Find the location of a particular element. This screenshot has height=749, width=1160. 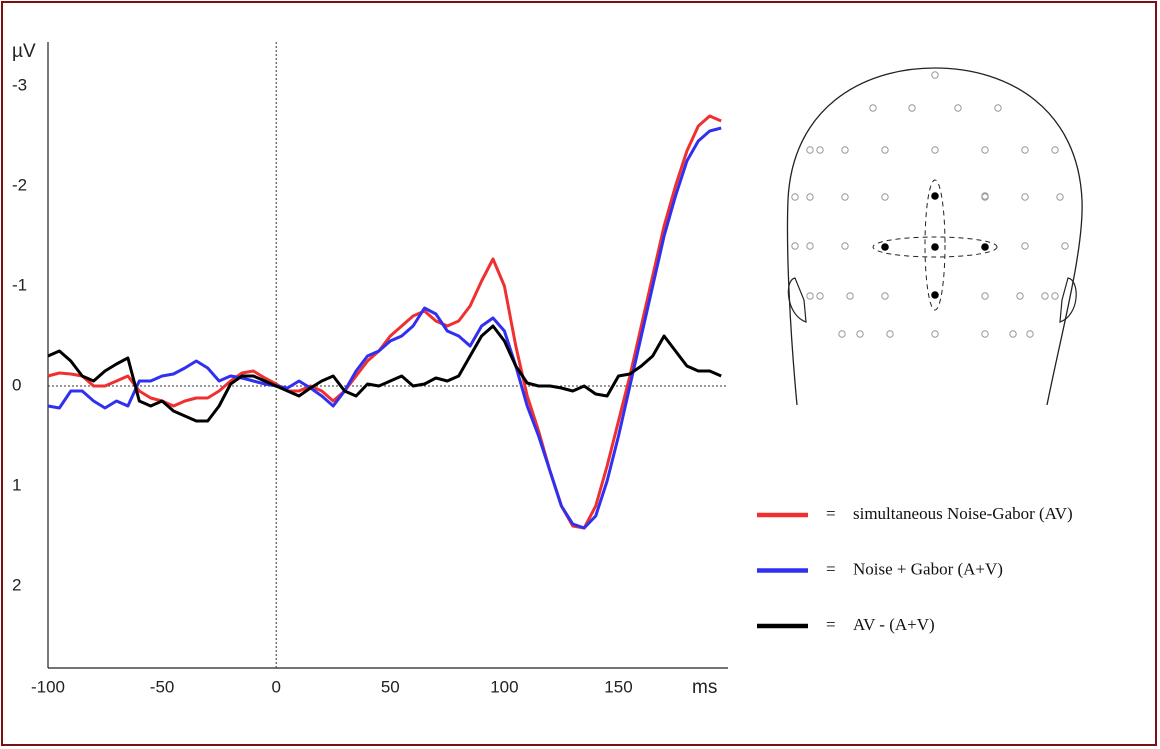

x-tick-label: 100 is located at coordinates (504, 686).